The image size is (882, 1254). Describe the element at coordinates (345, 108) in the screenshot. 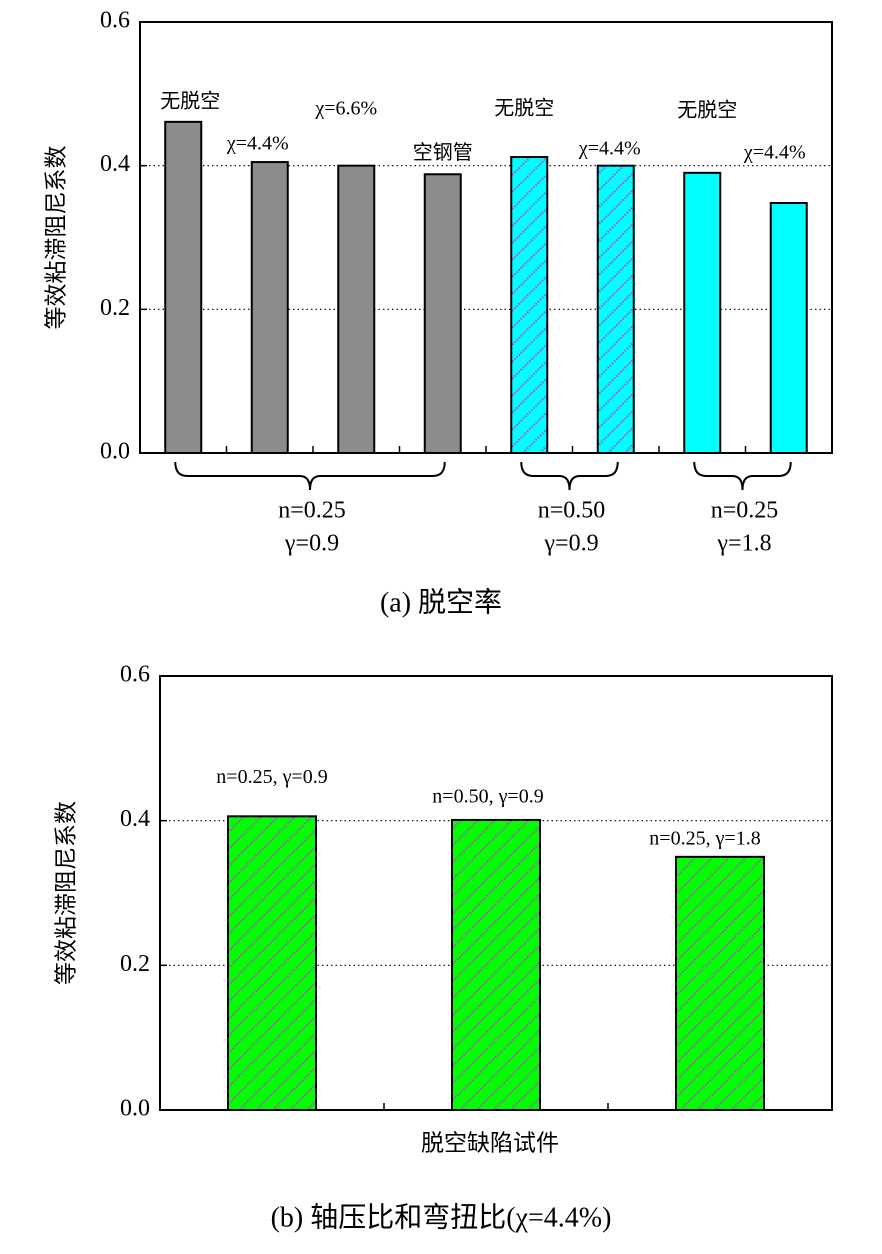

I see `bar-annotation: χ=6.6%` at that location.